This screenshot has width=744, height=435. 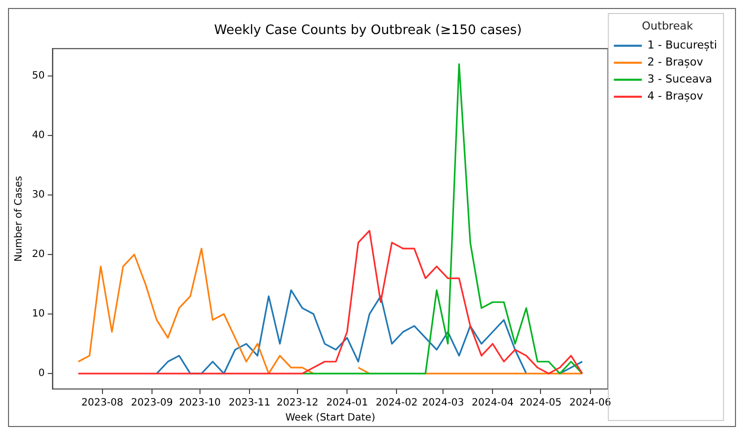 I want to click on x-tick-label: 2024-03, so click(x=443, y=403).